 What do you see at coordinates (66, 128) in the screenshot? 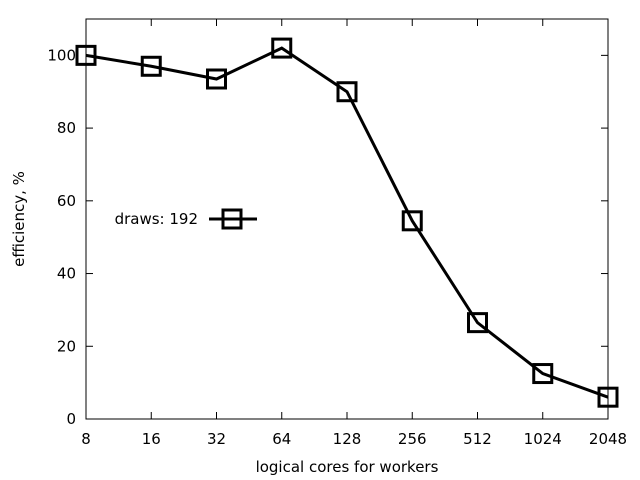
I see `y-tick-label: 80` at bounding box center [66, 128].